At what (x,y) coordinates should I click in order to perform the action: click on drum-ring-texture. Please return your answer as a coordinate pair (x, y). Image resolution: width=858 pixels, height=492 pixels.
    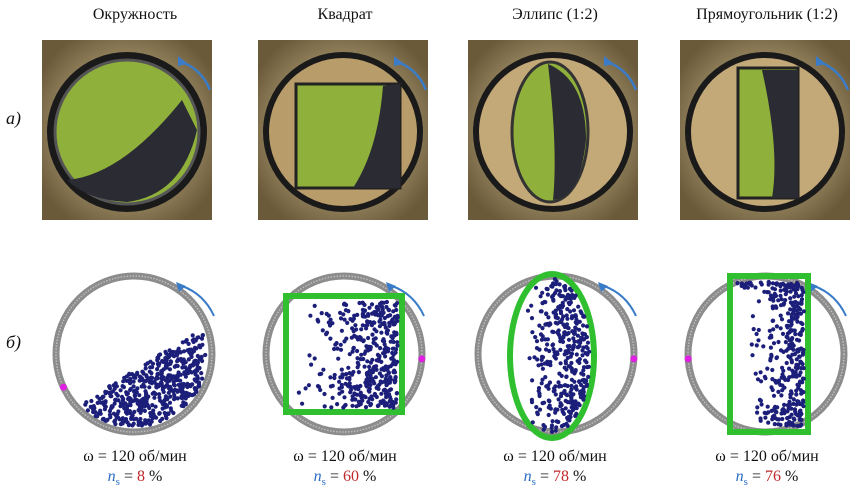
    Looking at the image, I should click on (344, 354).